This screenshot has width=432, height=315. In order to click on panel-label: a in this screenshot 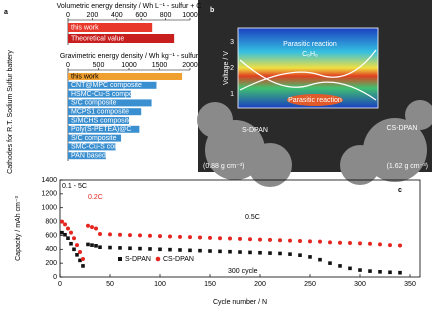, I will do `click(6, 12)`.